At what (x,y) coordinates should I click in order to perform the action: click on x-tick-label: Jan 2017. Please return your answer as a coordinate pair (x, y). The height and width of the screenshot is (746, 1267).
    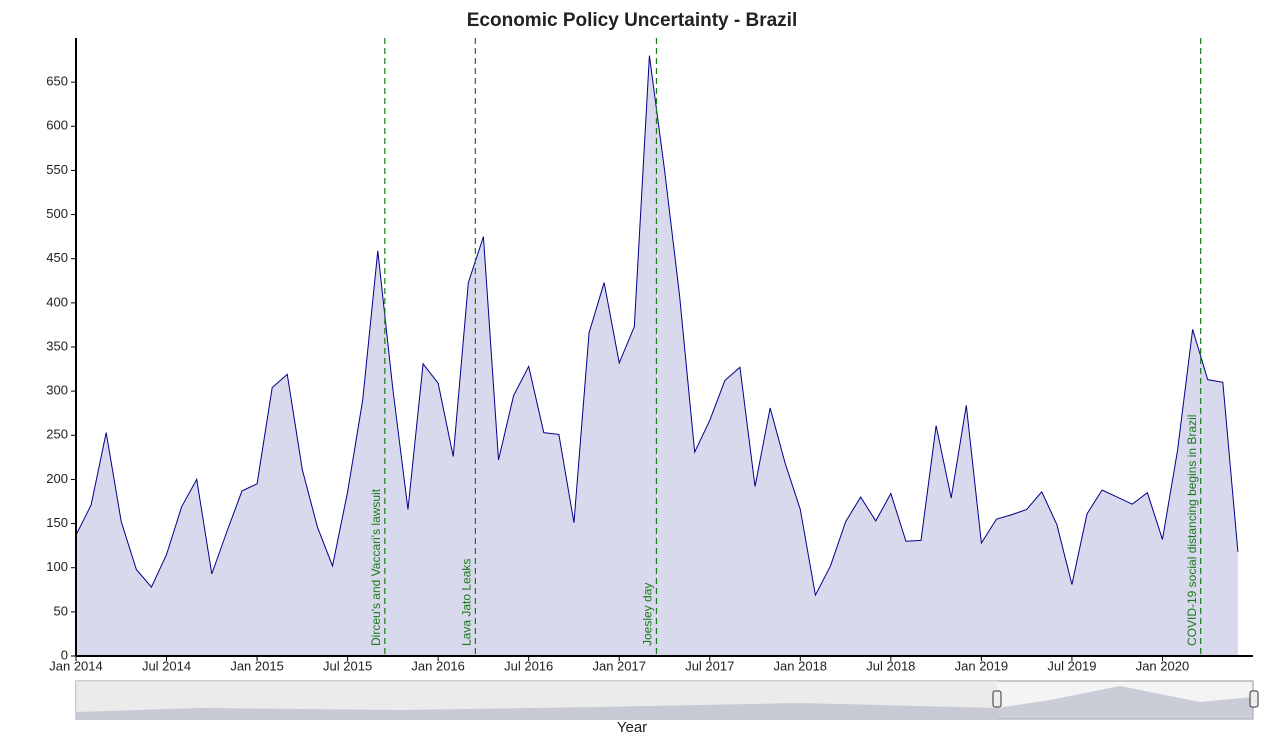
    Looking at the image, I should click on (619, 665).